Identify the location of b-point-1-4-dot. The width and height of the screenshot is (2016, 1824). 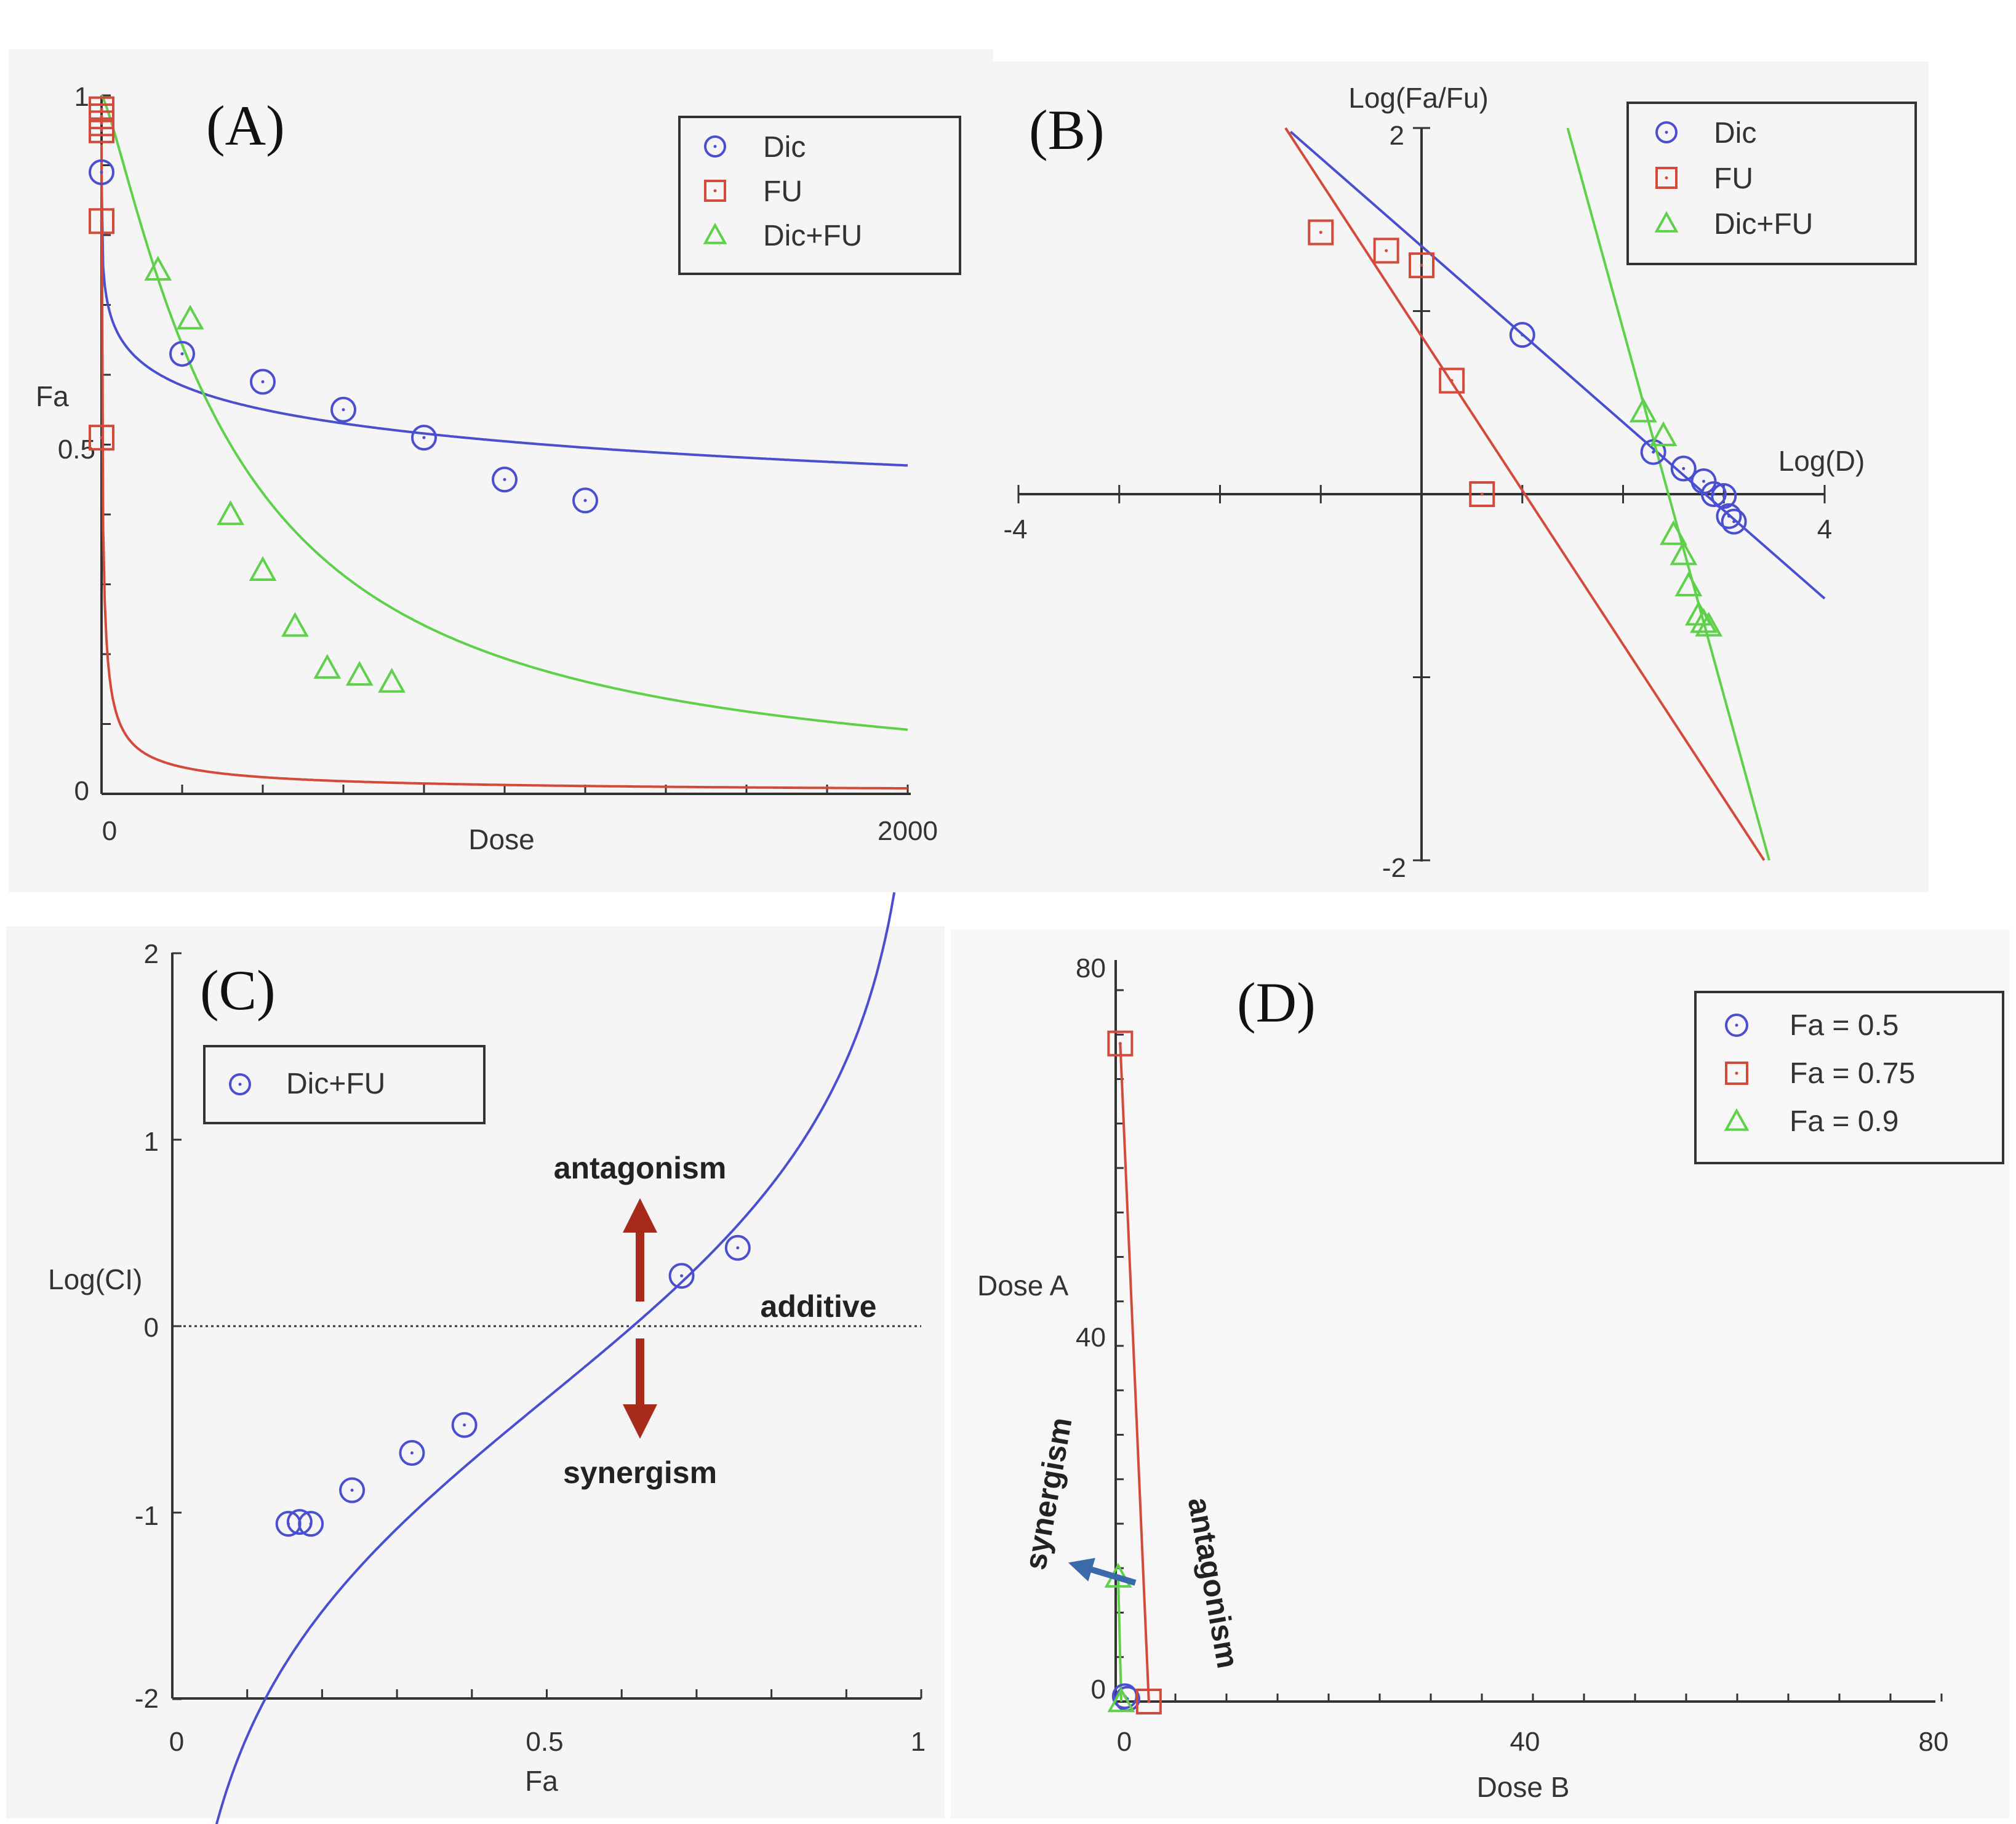
(1482, 494).